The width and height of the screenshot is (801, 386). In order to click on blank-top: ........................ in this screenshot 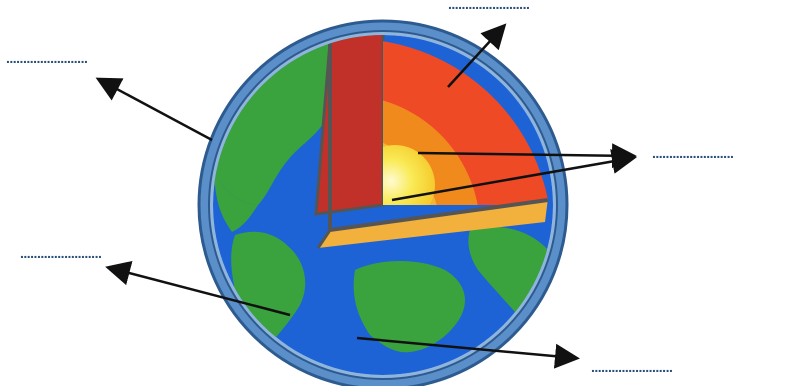, I will do `click(489, 6)`.